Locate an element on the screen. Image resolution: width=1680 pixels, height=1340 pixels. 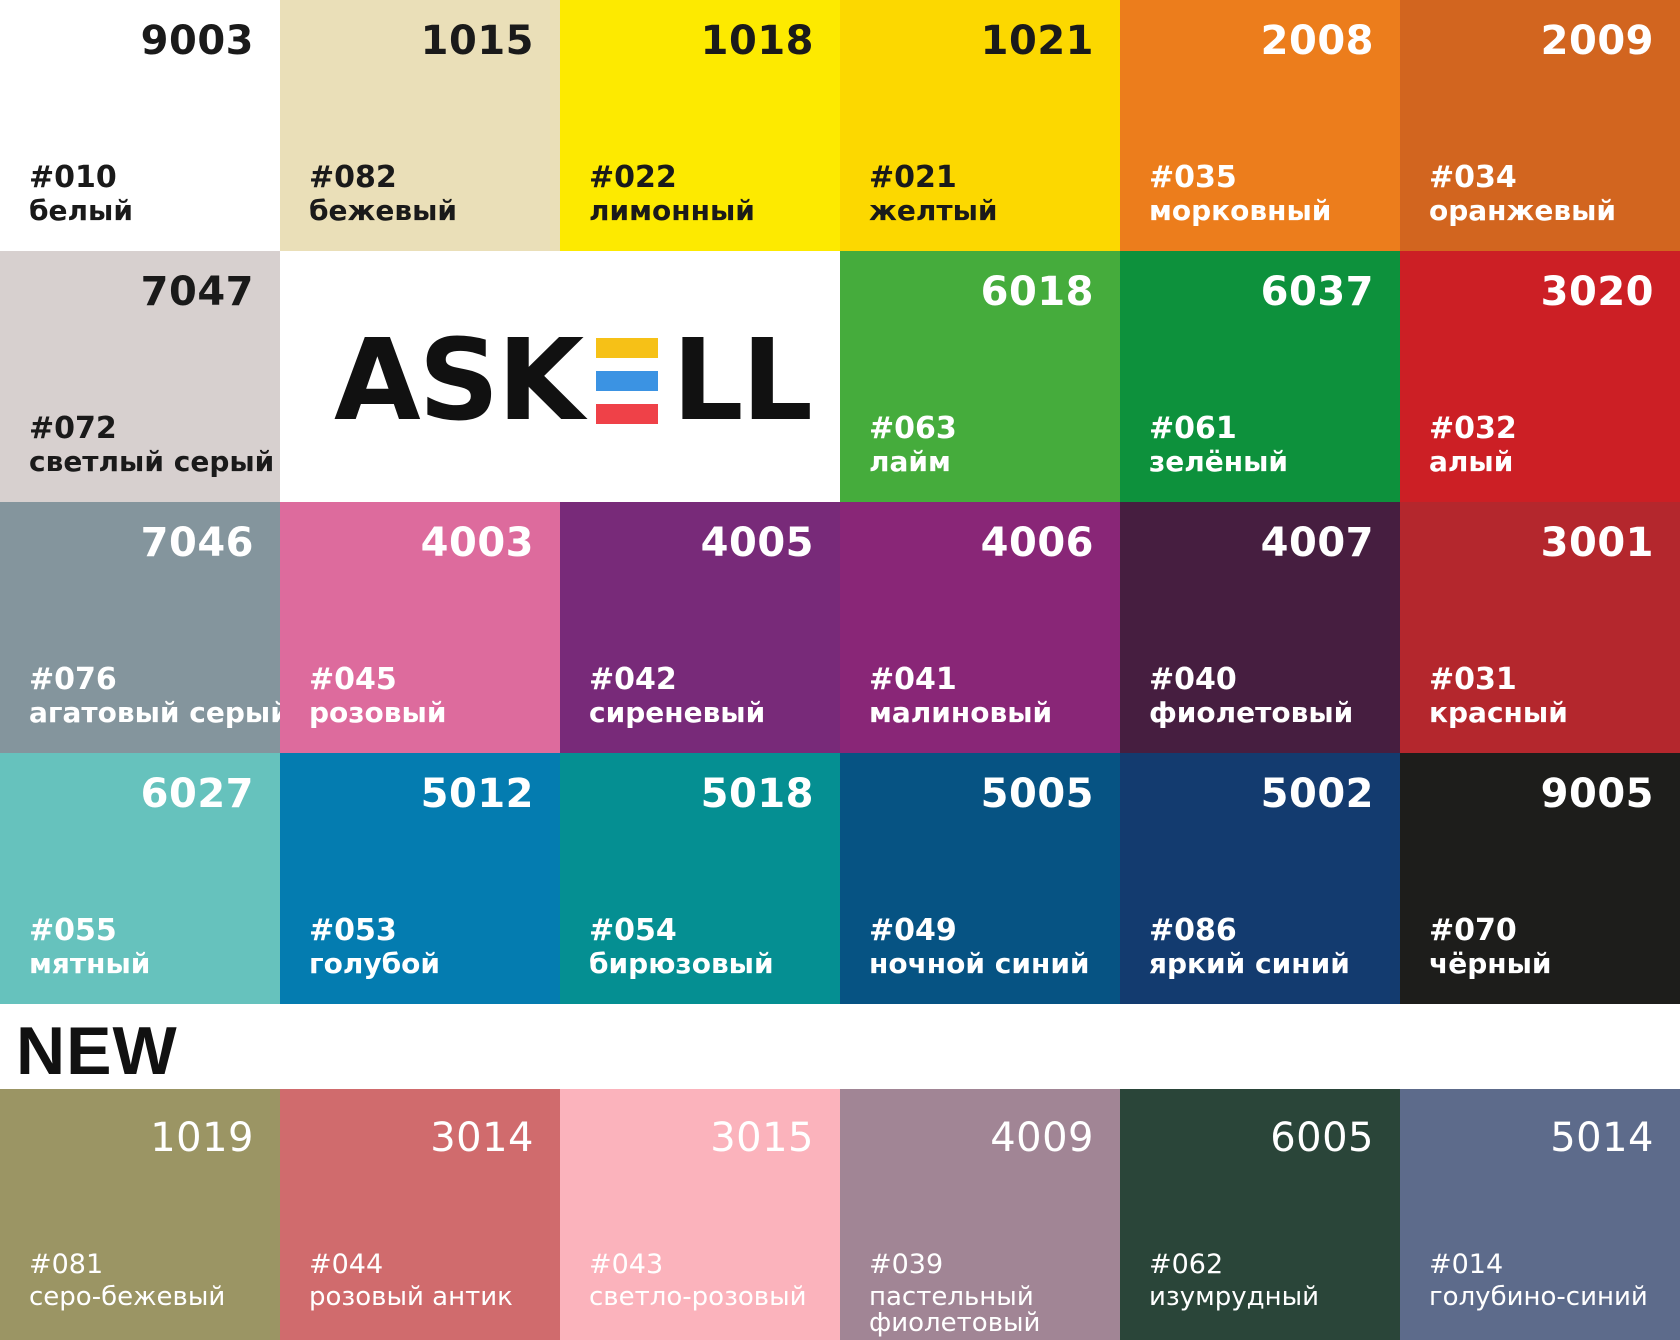
swatch: 4006 #041 малиновый is located at coordinates (980, 627).